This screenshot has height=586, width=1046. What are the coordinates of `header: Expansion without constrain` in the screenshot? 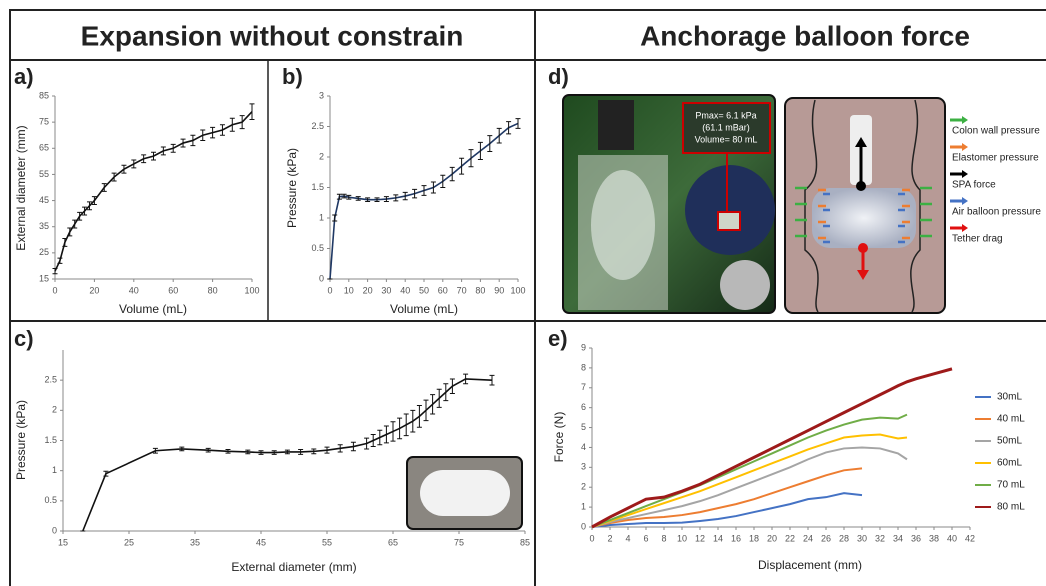 It's located at (272, 35).